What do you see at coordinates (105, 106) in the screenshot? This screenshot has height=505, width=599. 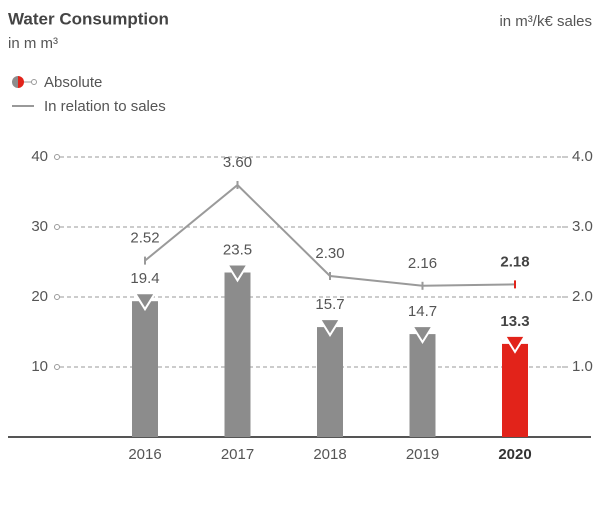 I see `legend-label: In relation to sales` at bounding box center [105, 106].